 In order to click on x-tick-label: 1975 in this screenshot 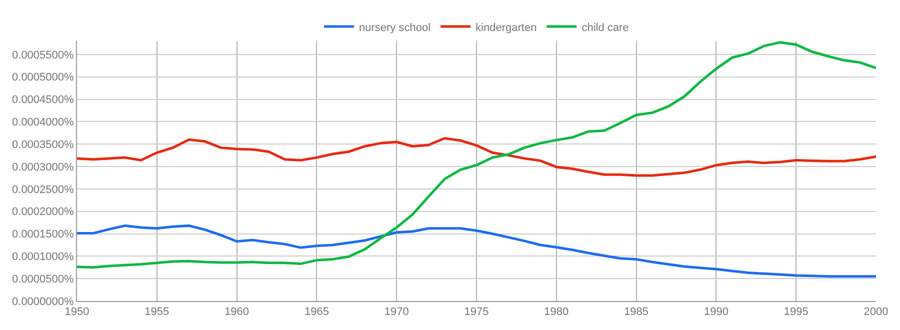, I will do `click(476, 312)`.